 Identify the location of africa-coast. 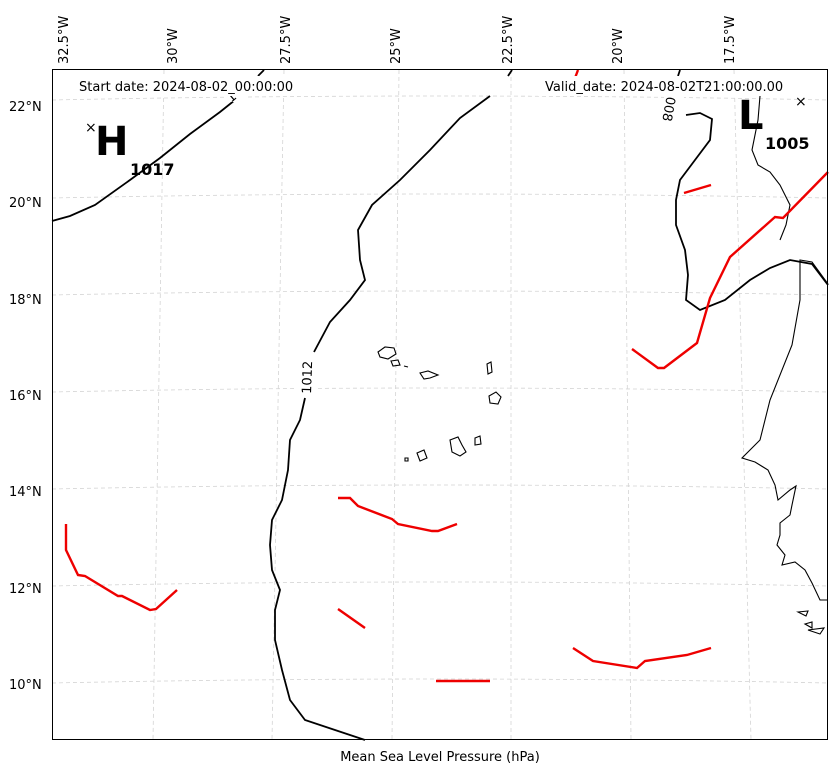
(784, 430).